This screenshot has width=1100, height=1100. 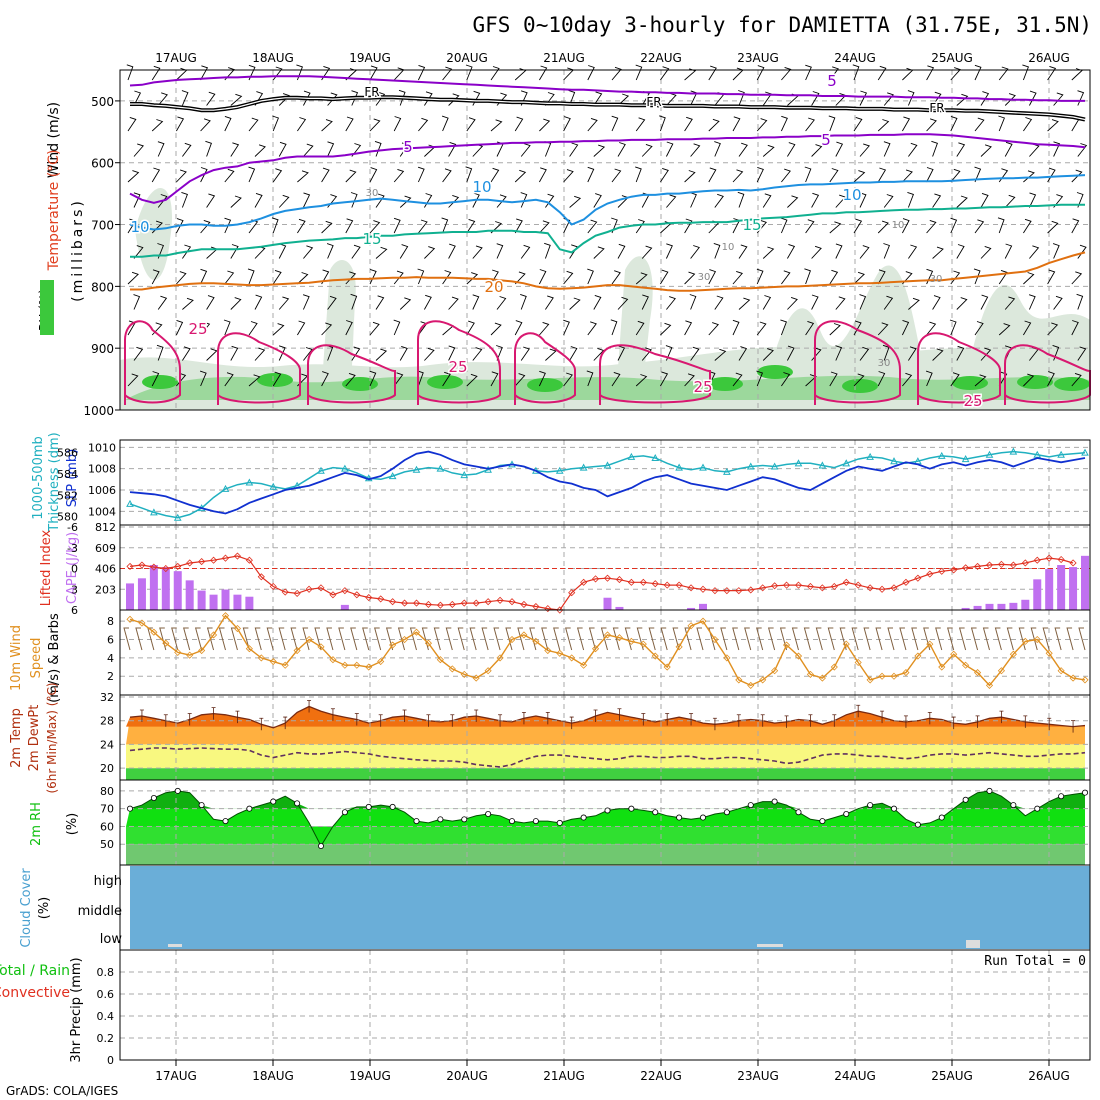 I want to click on wind-tick-label-0: 8, so click(x=110, y=621).